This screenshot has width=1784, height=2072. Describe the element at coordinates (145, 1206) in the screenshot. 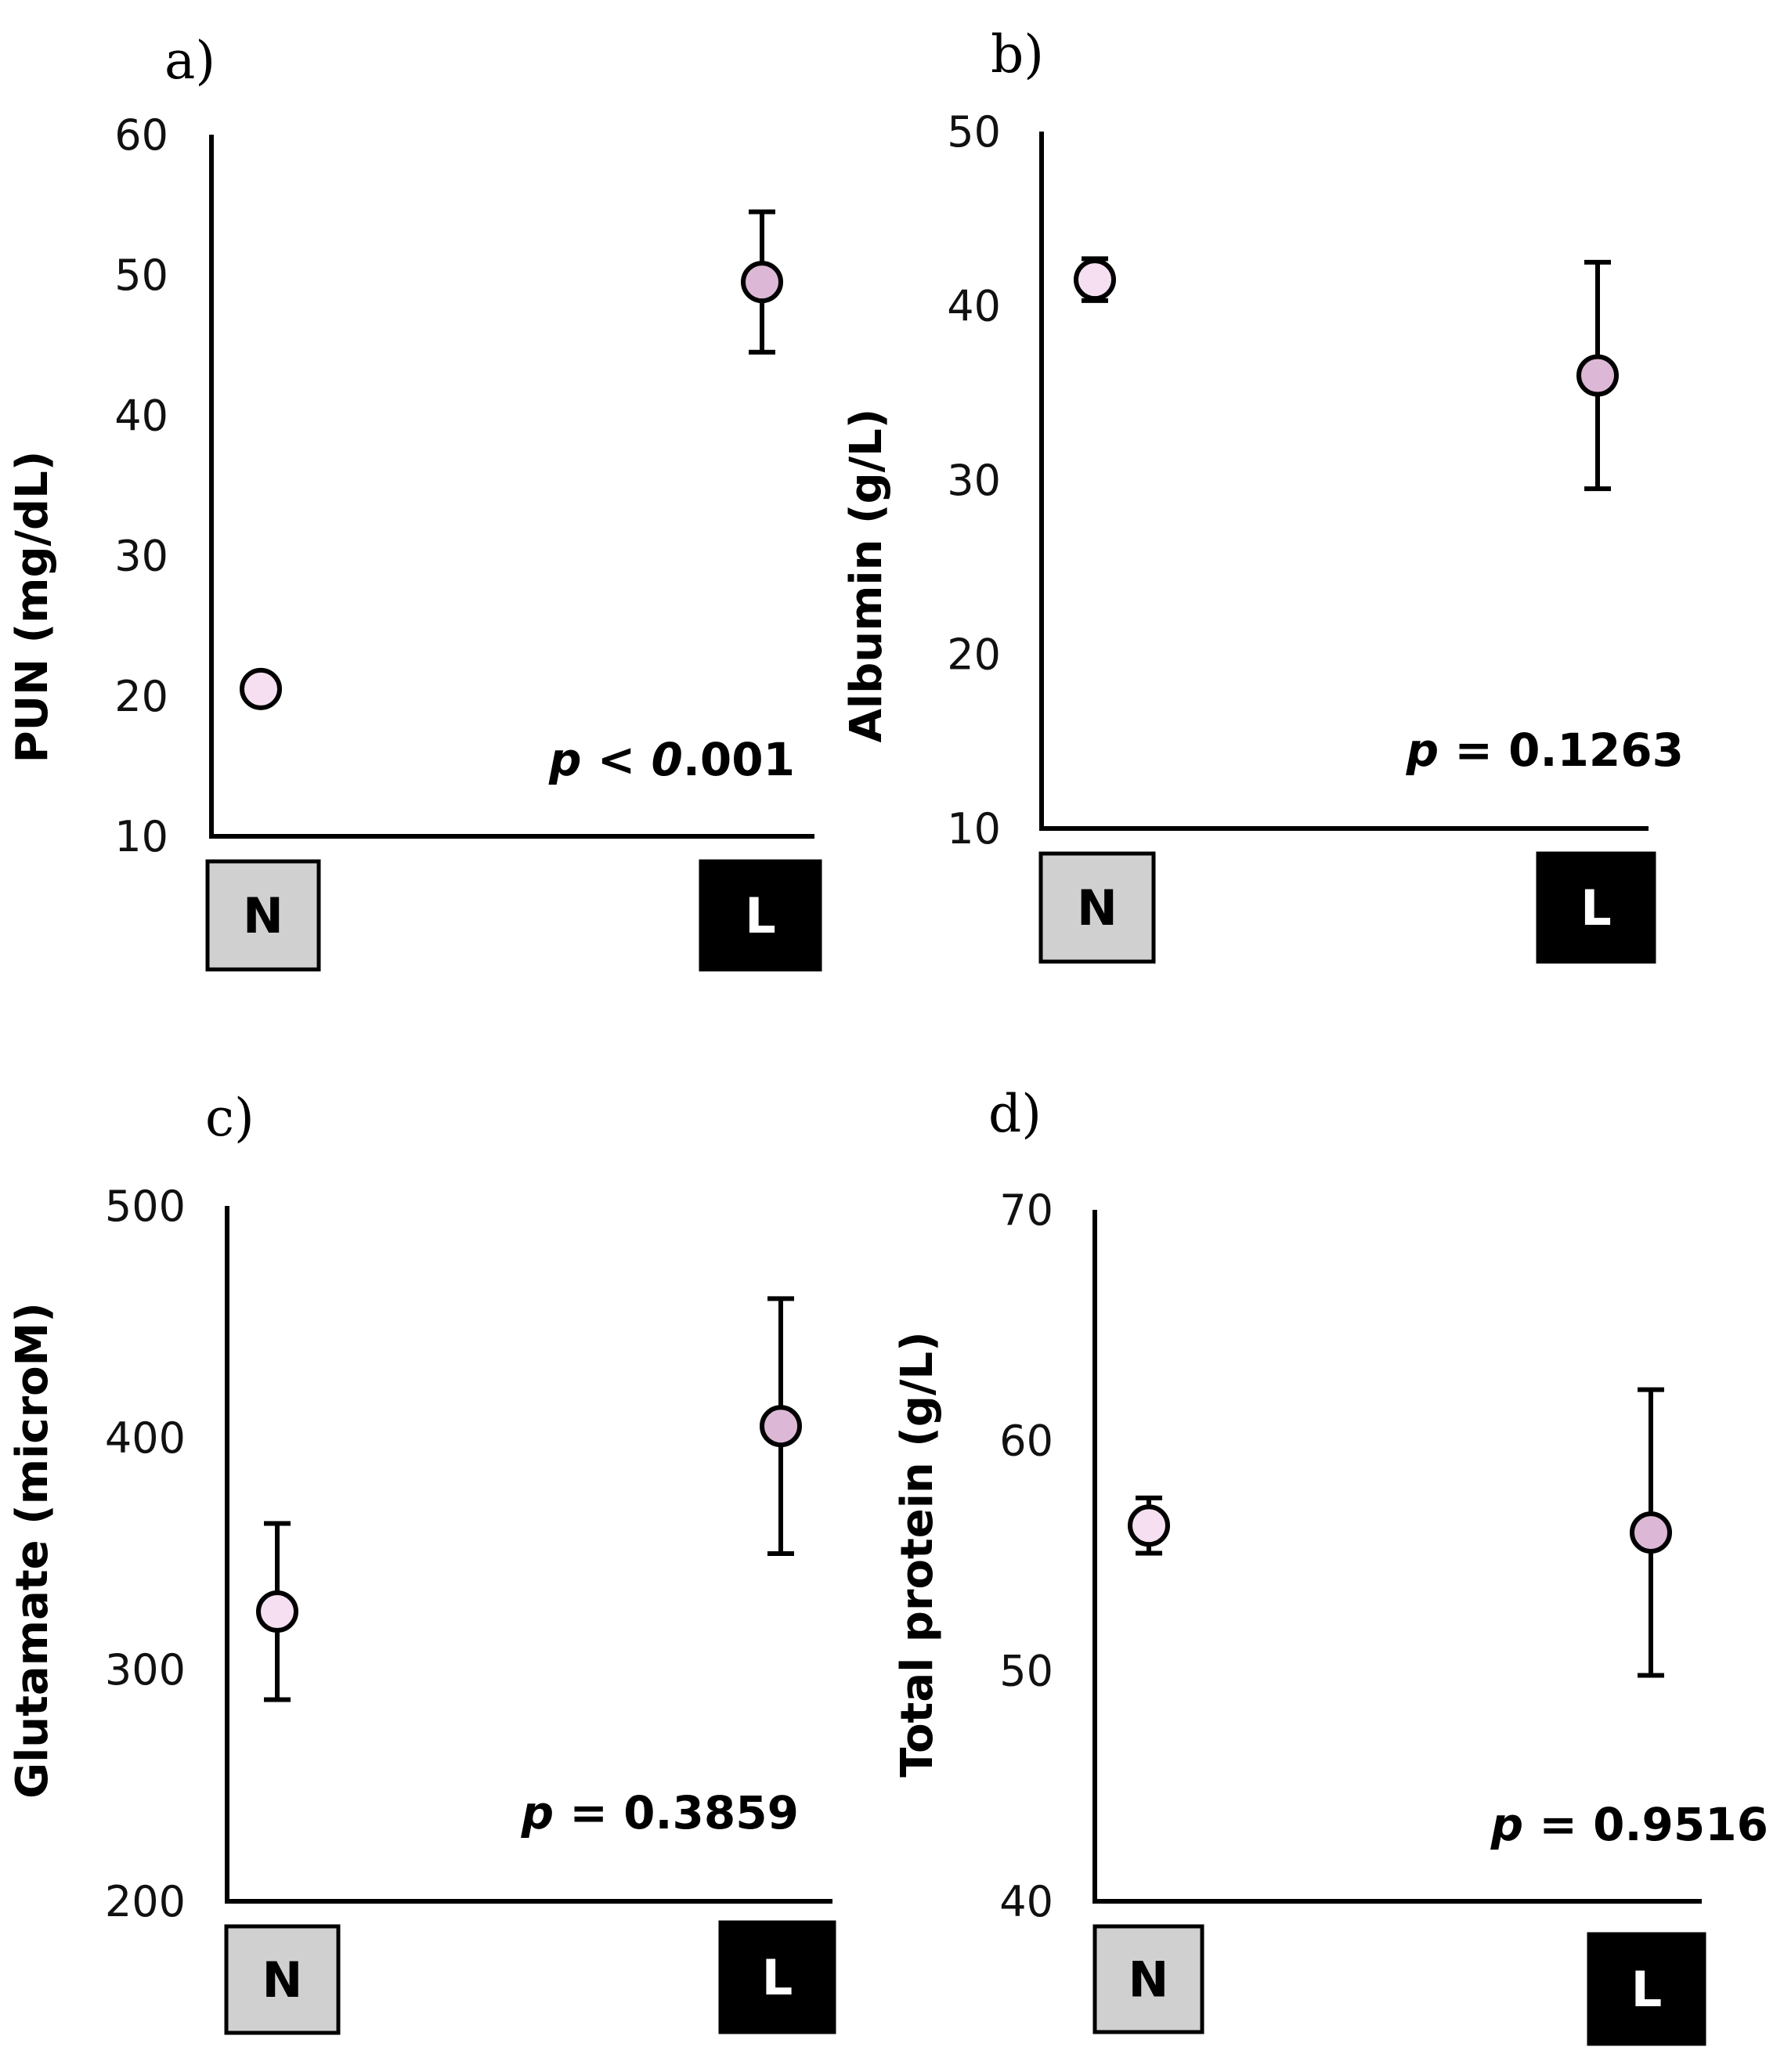

I see `y-tick-label: 500` at that location.